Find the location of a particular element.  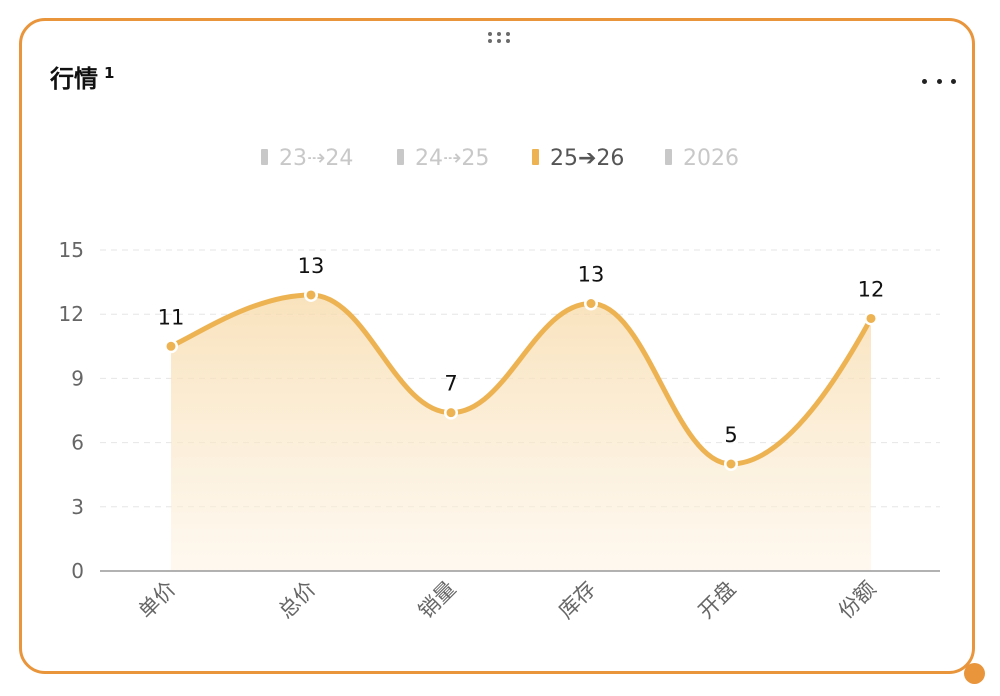

widget-title-superscript: 1 is located at coordinates (109, 73).